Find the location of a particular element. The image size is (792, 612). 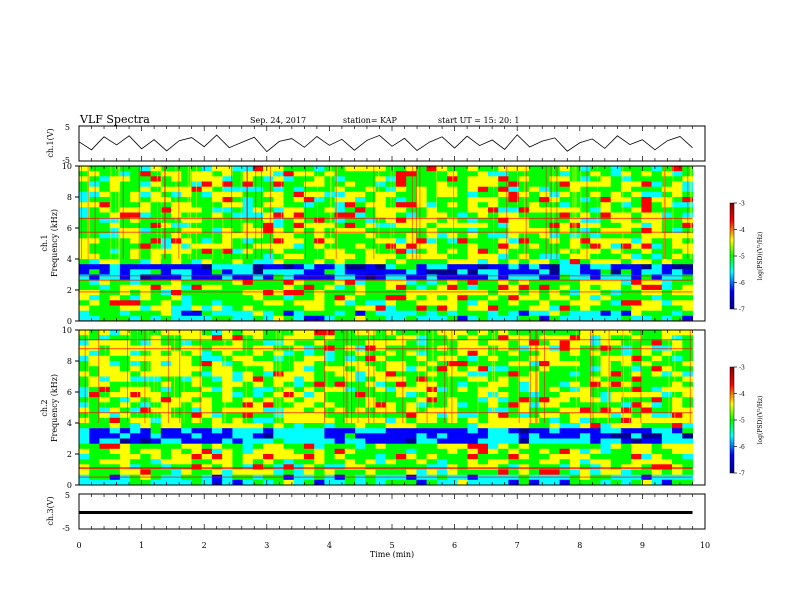

colorbar-tick-label: -5 is located at coordinates (742, 257).